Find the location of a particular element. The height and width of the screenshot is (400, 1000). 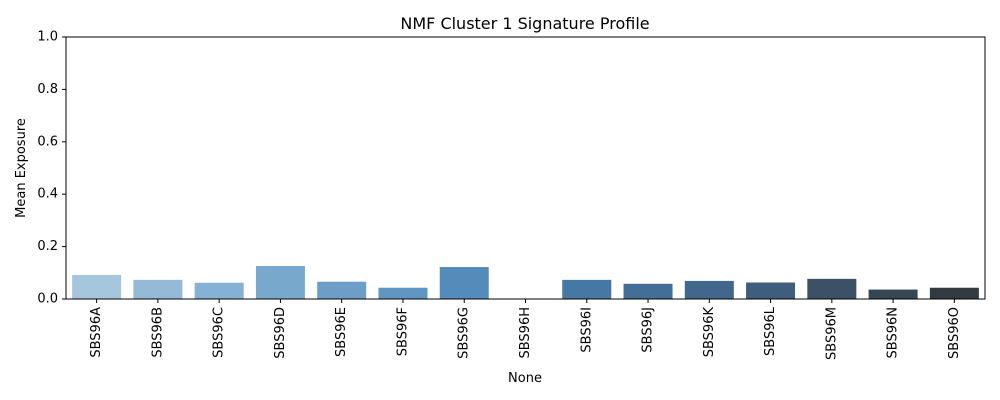

chart-title: NMF Cluster 1 Signature Profile is located at coordinates (524, 23).